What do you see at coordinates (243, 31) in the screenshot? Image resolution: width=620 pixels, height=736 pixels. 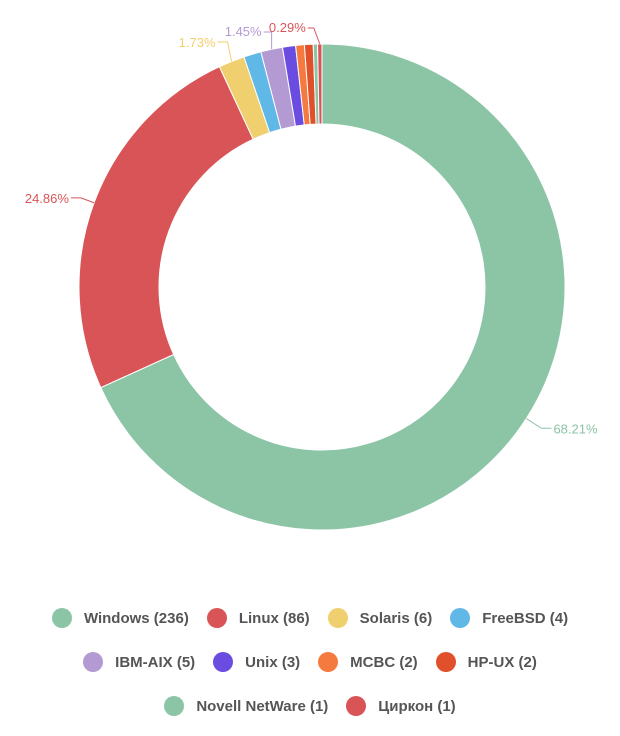 I see `percent-label-ibm-aix: 1.45%` at bounding box center [243, 31].